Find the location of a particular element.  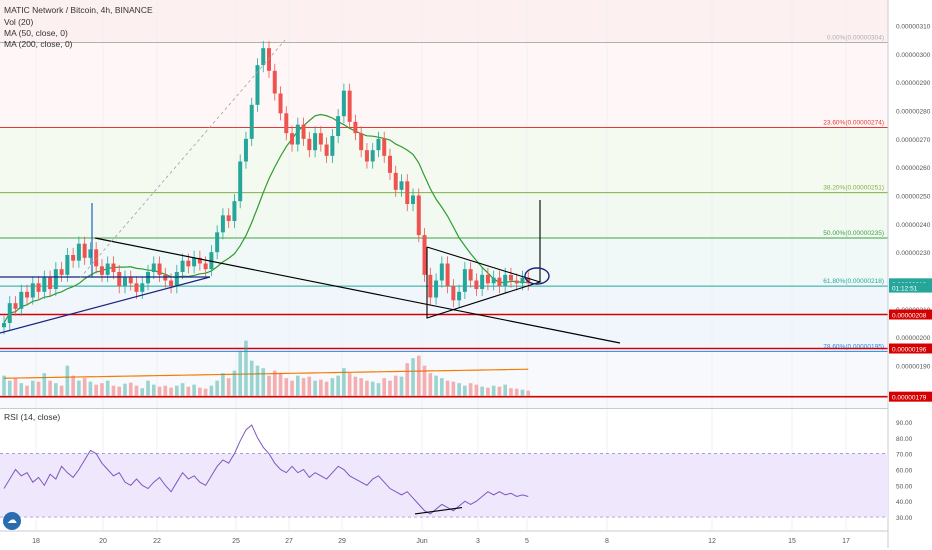

time-tick-label: 8 is located at coordinates (607, 541).